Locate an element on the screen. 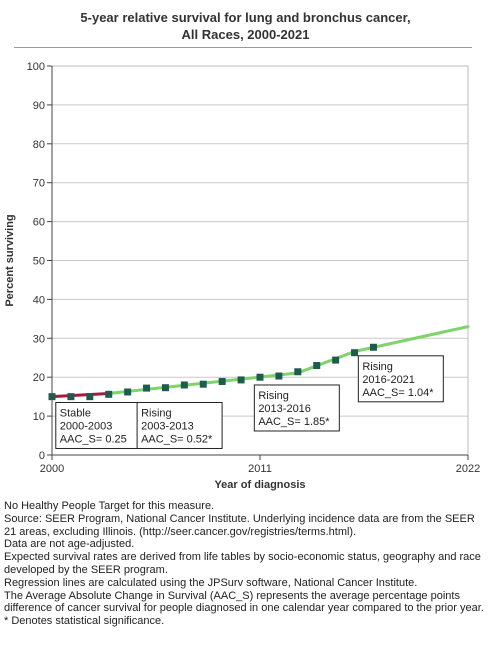 Image resolution: width=491 pixels, height=646 pixels. y-tick-label: 50 is located at coordinates (39, 262).